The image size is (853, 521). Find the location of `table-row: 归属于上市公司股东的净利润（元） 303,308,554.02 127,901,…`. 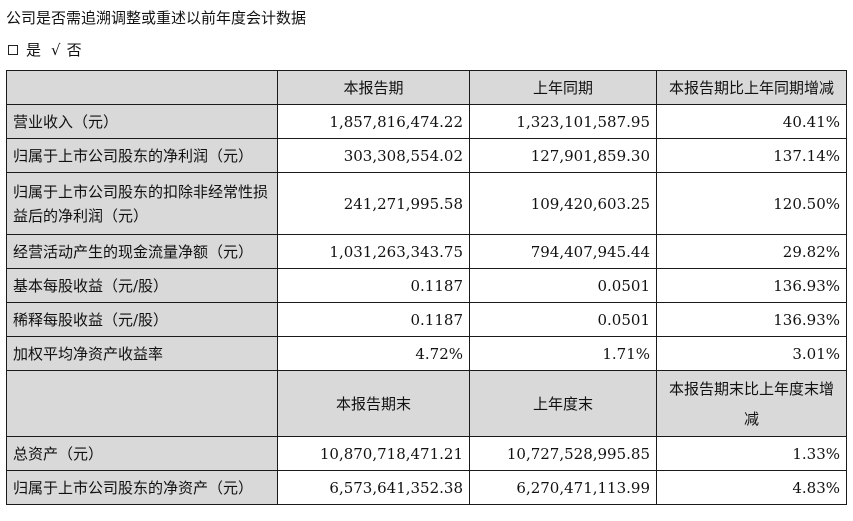

table-row: 归属于上市公司股东的净利润（元） 303,308,554.02 127,901,… is located at coordinates (426, 155).